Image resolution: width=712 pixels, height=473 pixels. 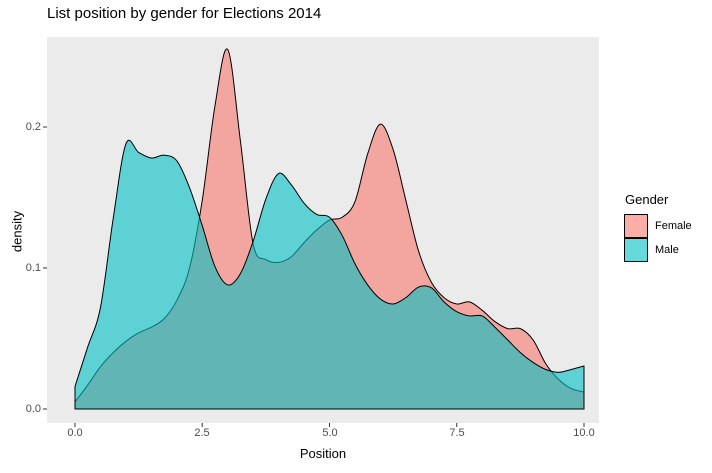 I want to click on legend-item-female: Female, so click(x=658, y=226).